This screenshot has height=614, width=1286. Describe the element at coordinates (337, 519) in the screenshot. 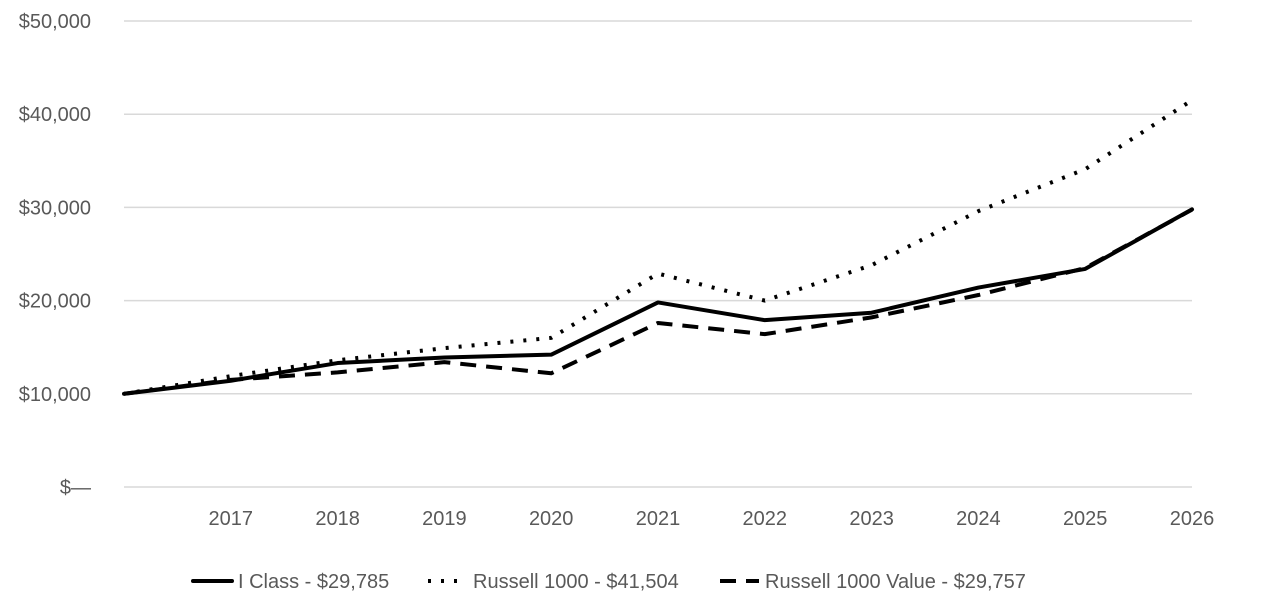

I see `x-tick-label: 2018` at that location.